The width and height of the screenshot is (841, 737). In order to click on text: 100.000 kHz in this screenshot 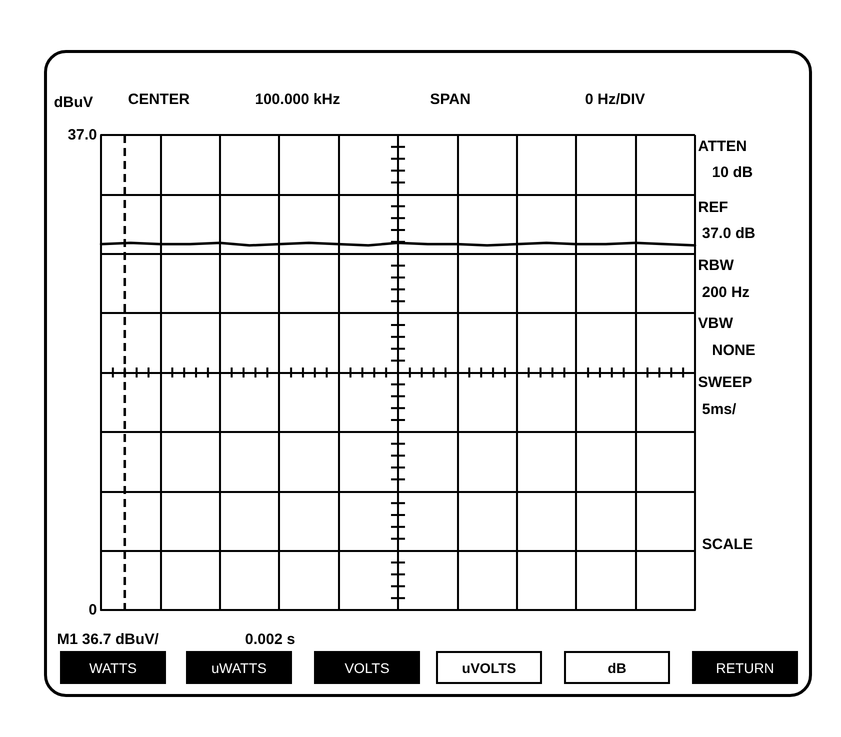, I will do `click(297, 99)`.